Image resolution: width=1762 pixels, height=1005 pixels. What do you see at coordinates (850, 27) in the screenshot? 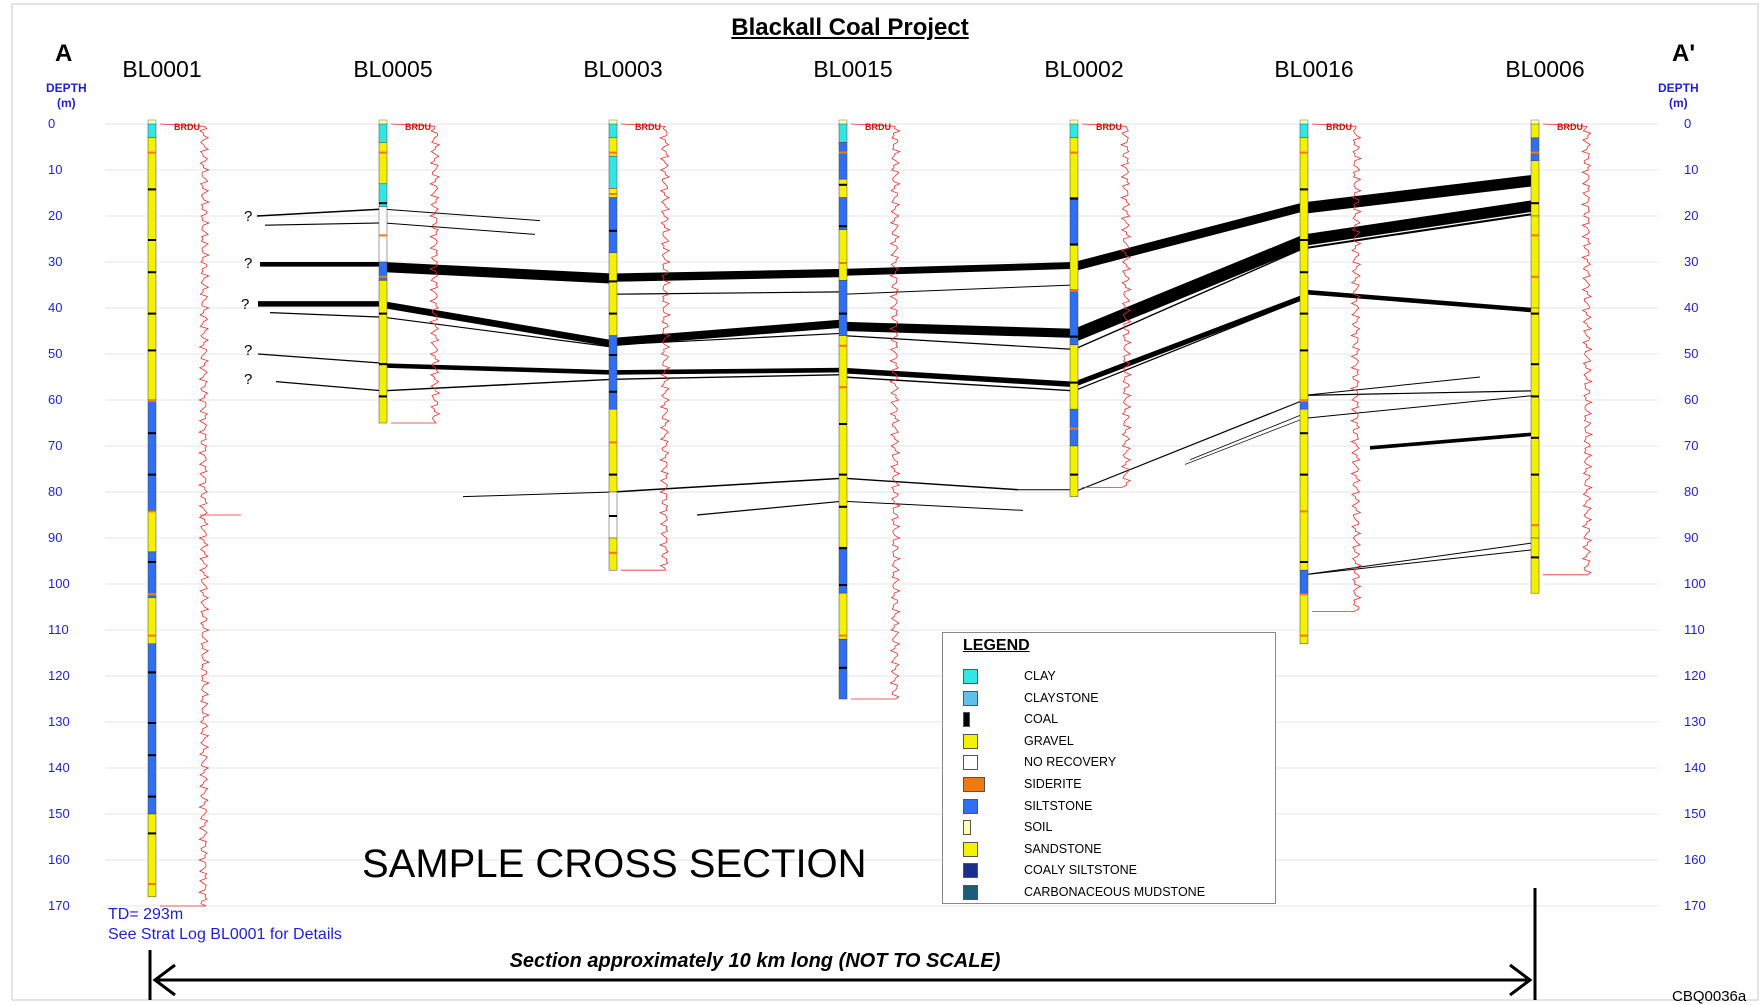
I see `diagram-title: Blackall Coal Project` at bounding box center [850, 27].